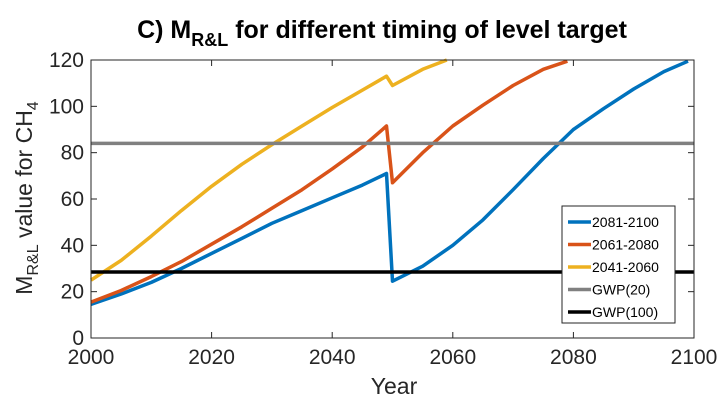 This screenshot has width=723, height=399. I want to click on y-tick-label: 0, so click(78, 338).